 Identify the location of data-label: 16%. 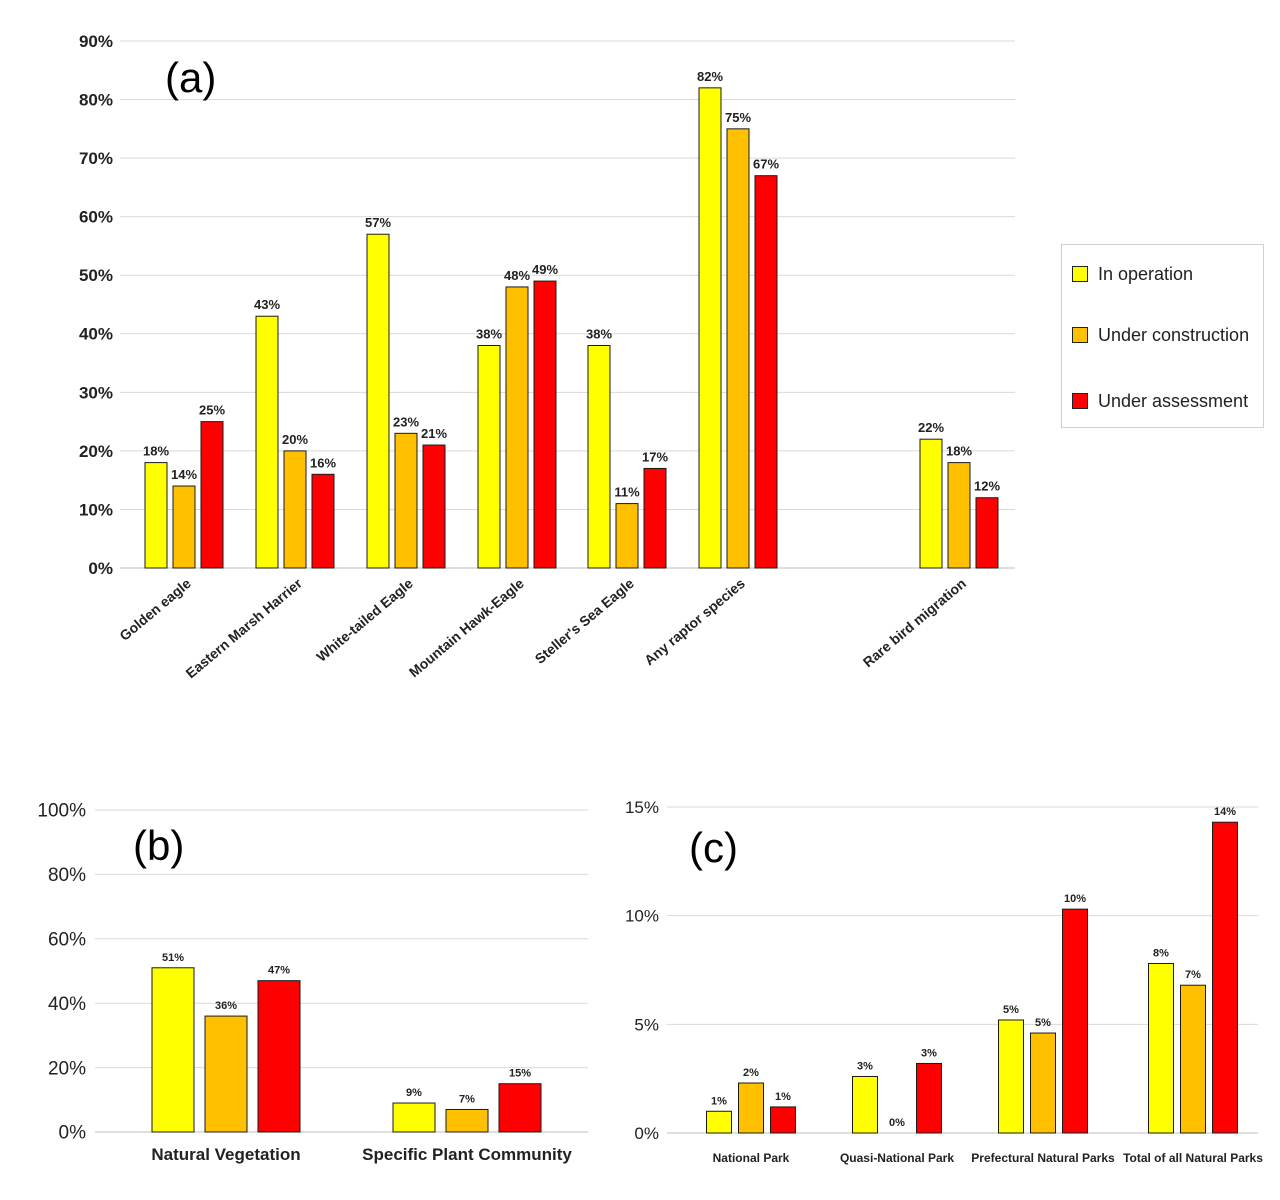
(323, 462).